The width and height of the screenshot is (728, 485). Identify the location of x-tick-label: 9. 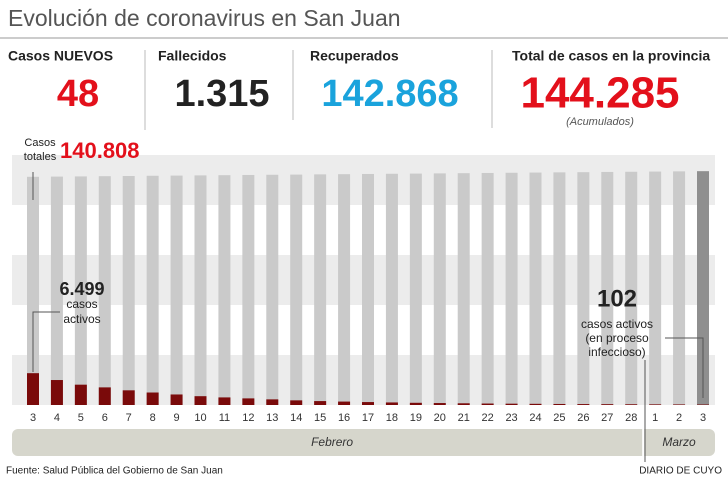
(177, 418).